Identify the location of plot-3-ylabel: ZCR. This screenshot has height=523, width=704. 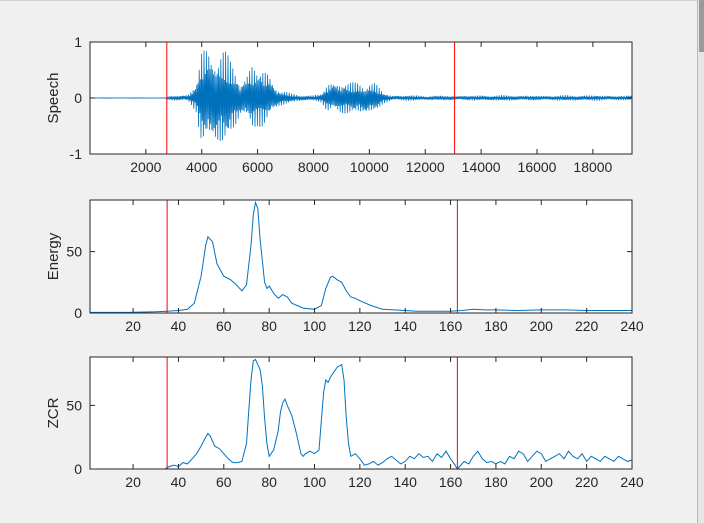
(53, 412).